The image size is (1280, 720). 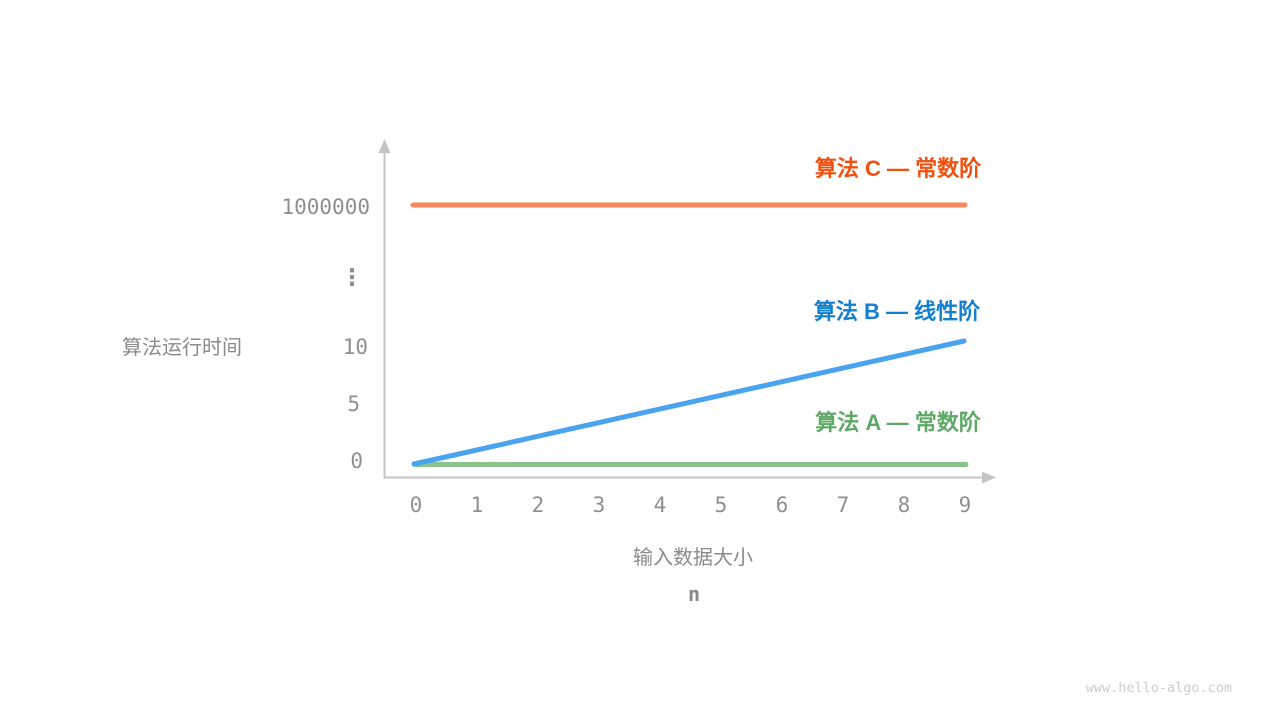 I want to click on x-tick-0: 0, so click(x=416, y=505).